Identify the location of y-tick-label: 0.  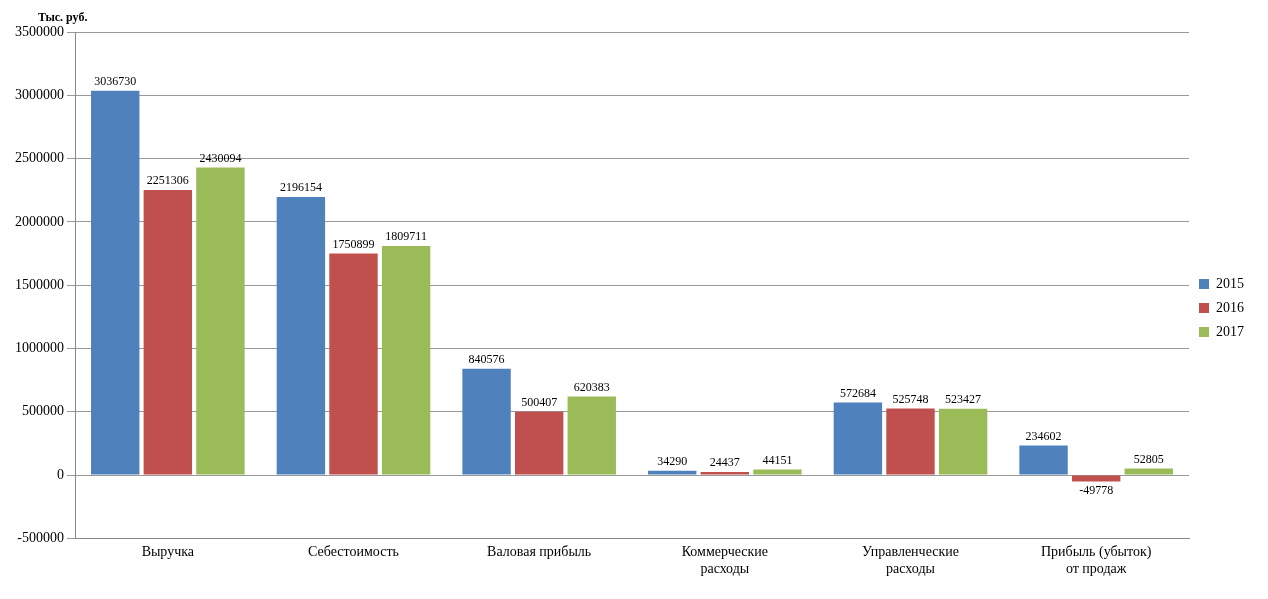
(60, 474).